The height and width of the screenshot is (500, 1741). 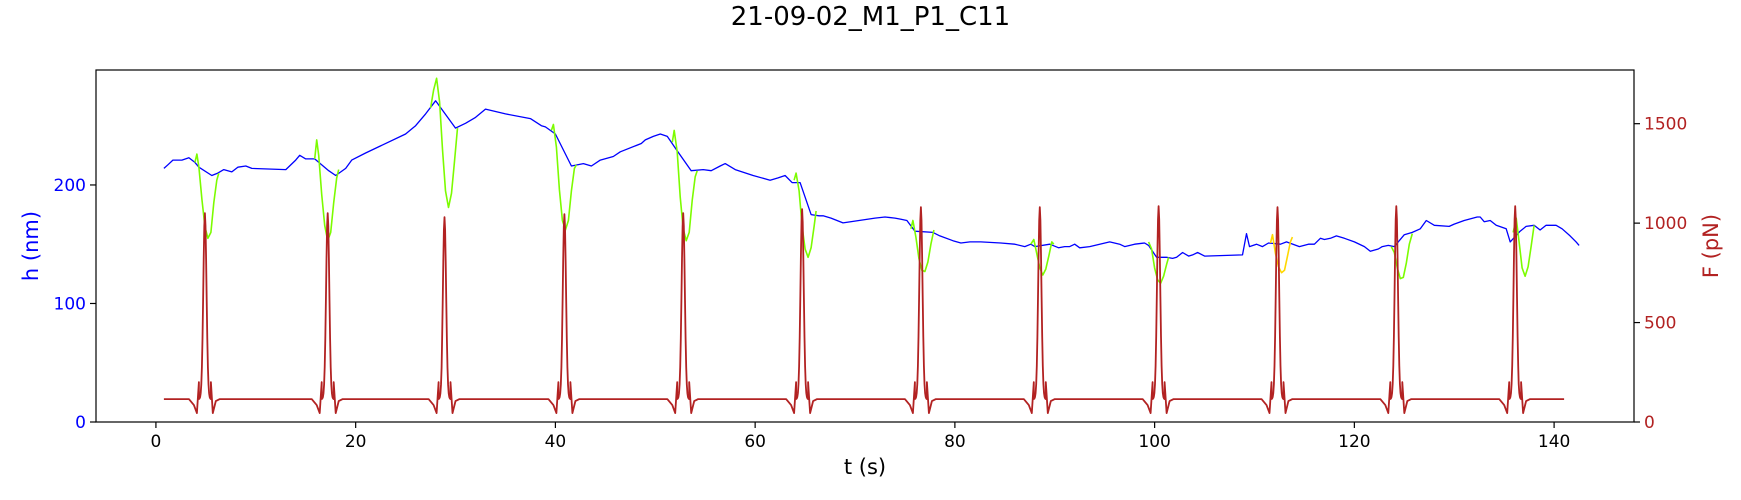 I want to click on y-right-tick-label: 1000, so click(x=1665, y=224).